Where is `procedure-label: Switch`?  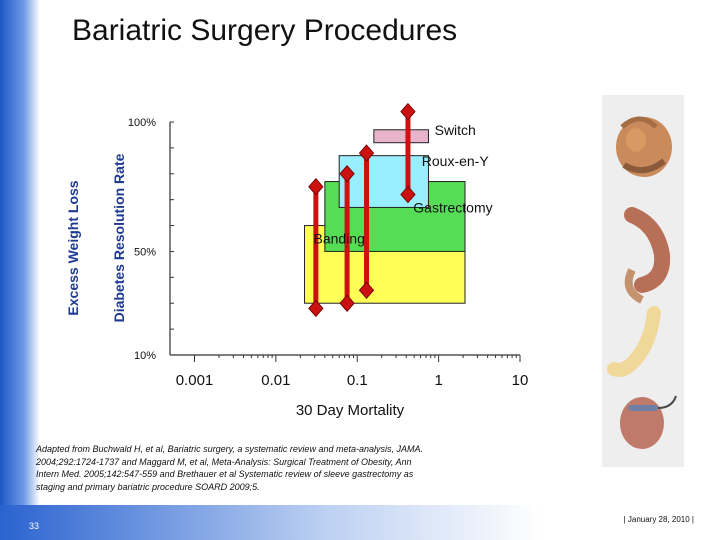
procedure-label: Switch is located at coordinates (455, 130).